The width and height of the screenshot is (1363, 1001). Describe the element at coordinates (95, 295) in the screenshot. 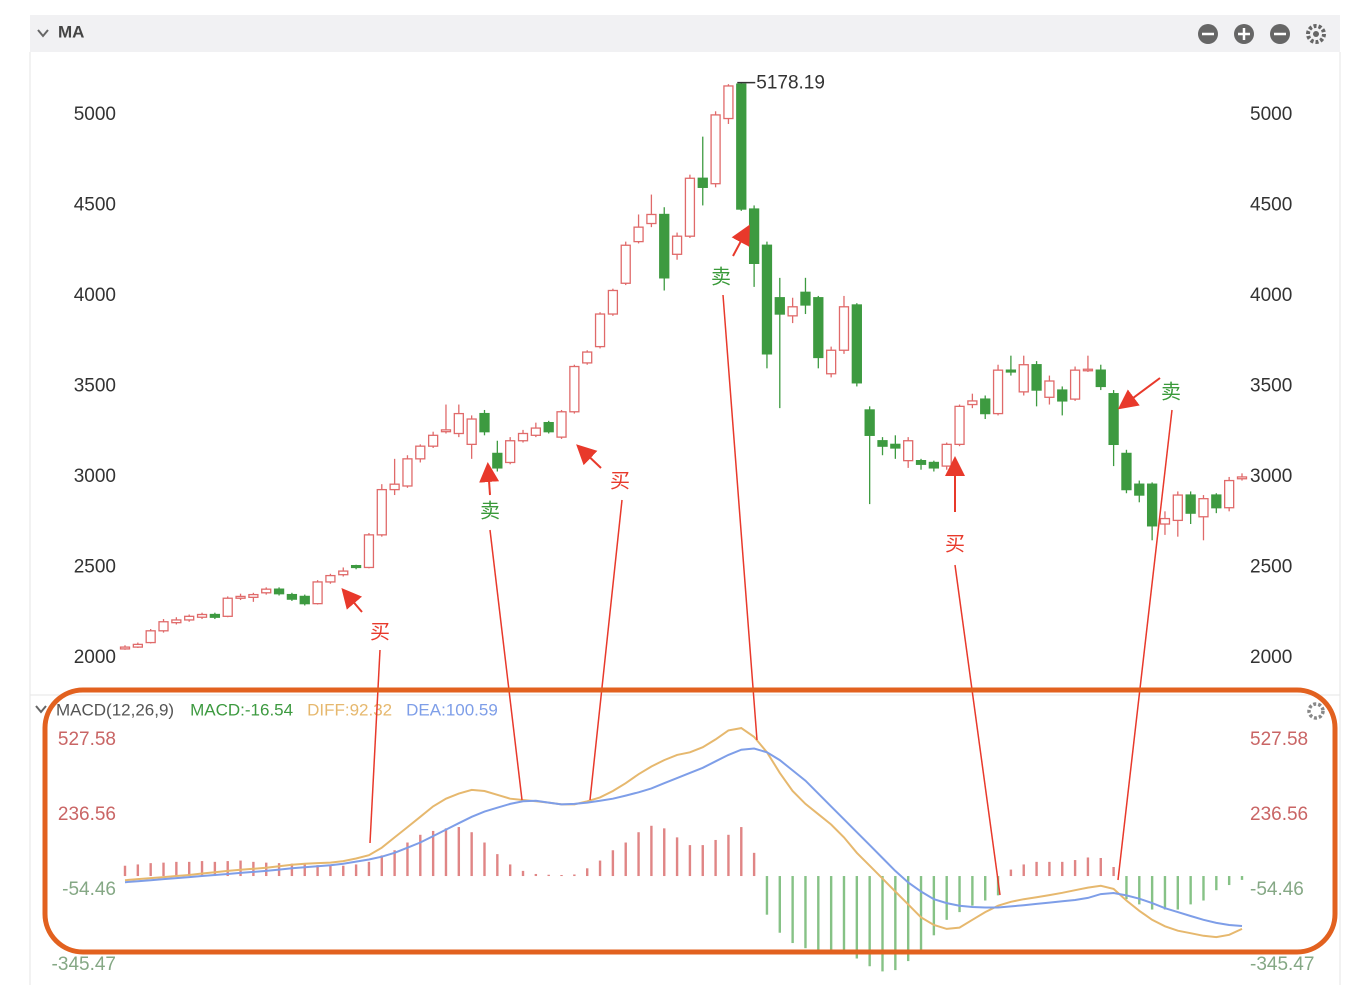

I see `y-tick-label: 4000` at that location.